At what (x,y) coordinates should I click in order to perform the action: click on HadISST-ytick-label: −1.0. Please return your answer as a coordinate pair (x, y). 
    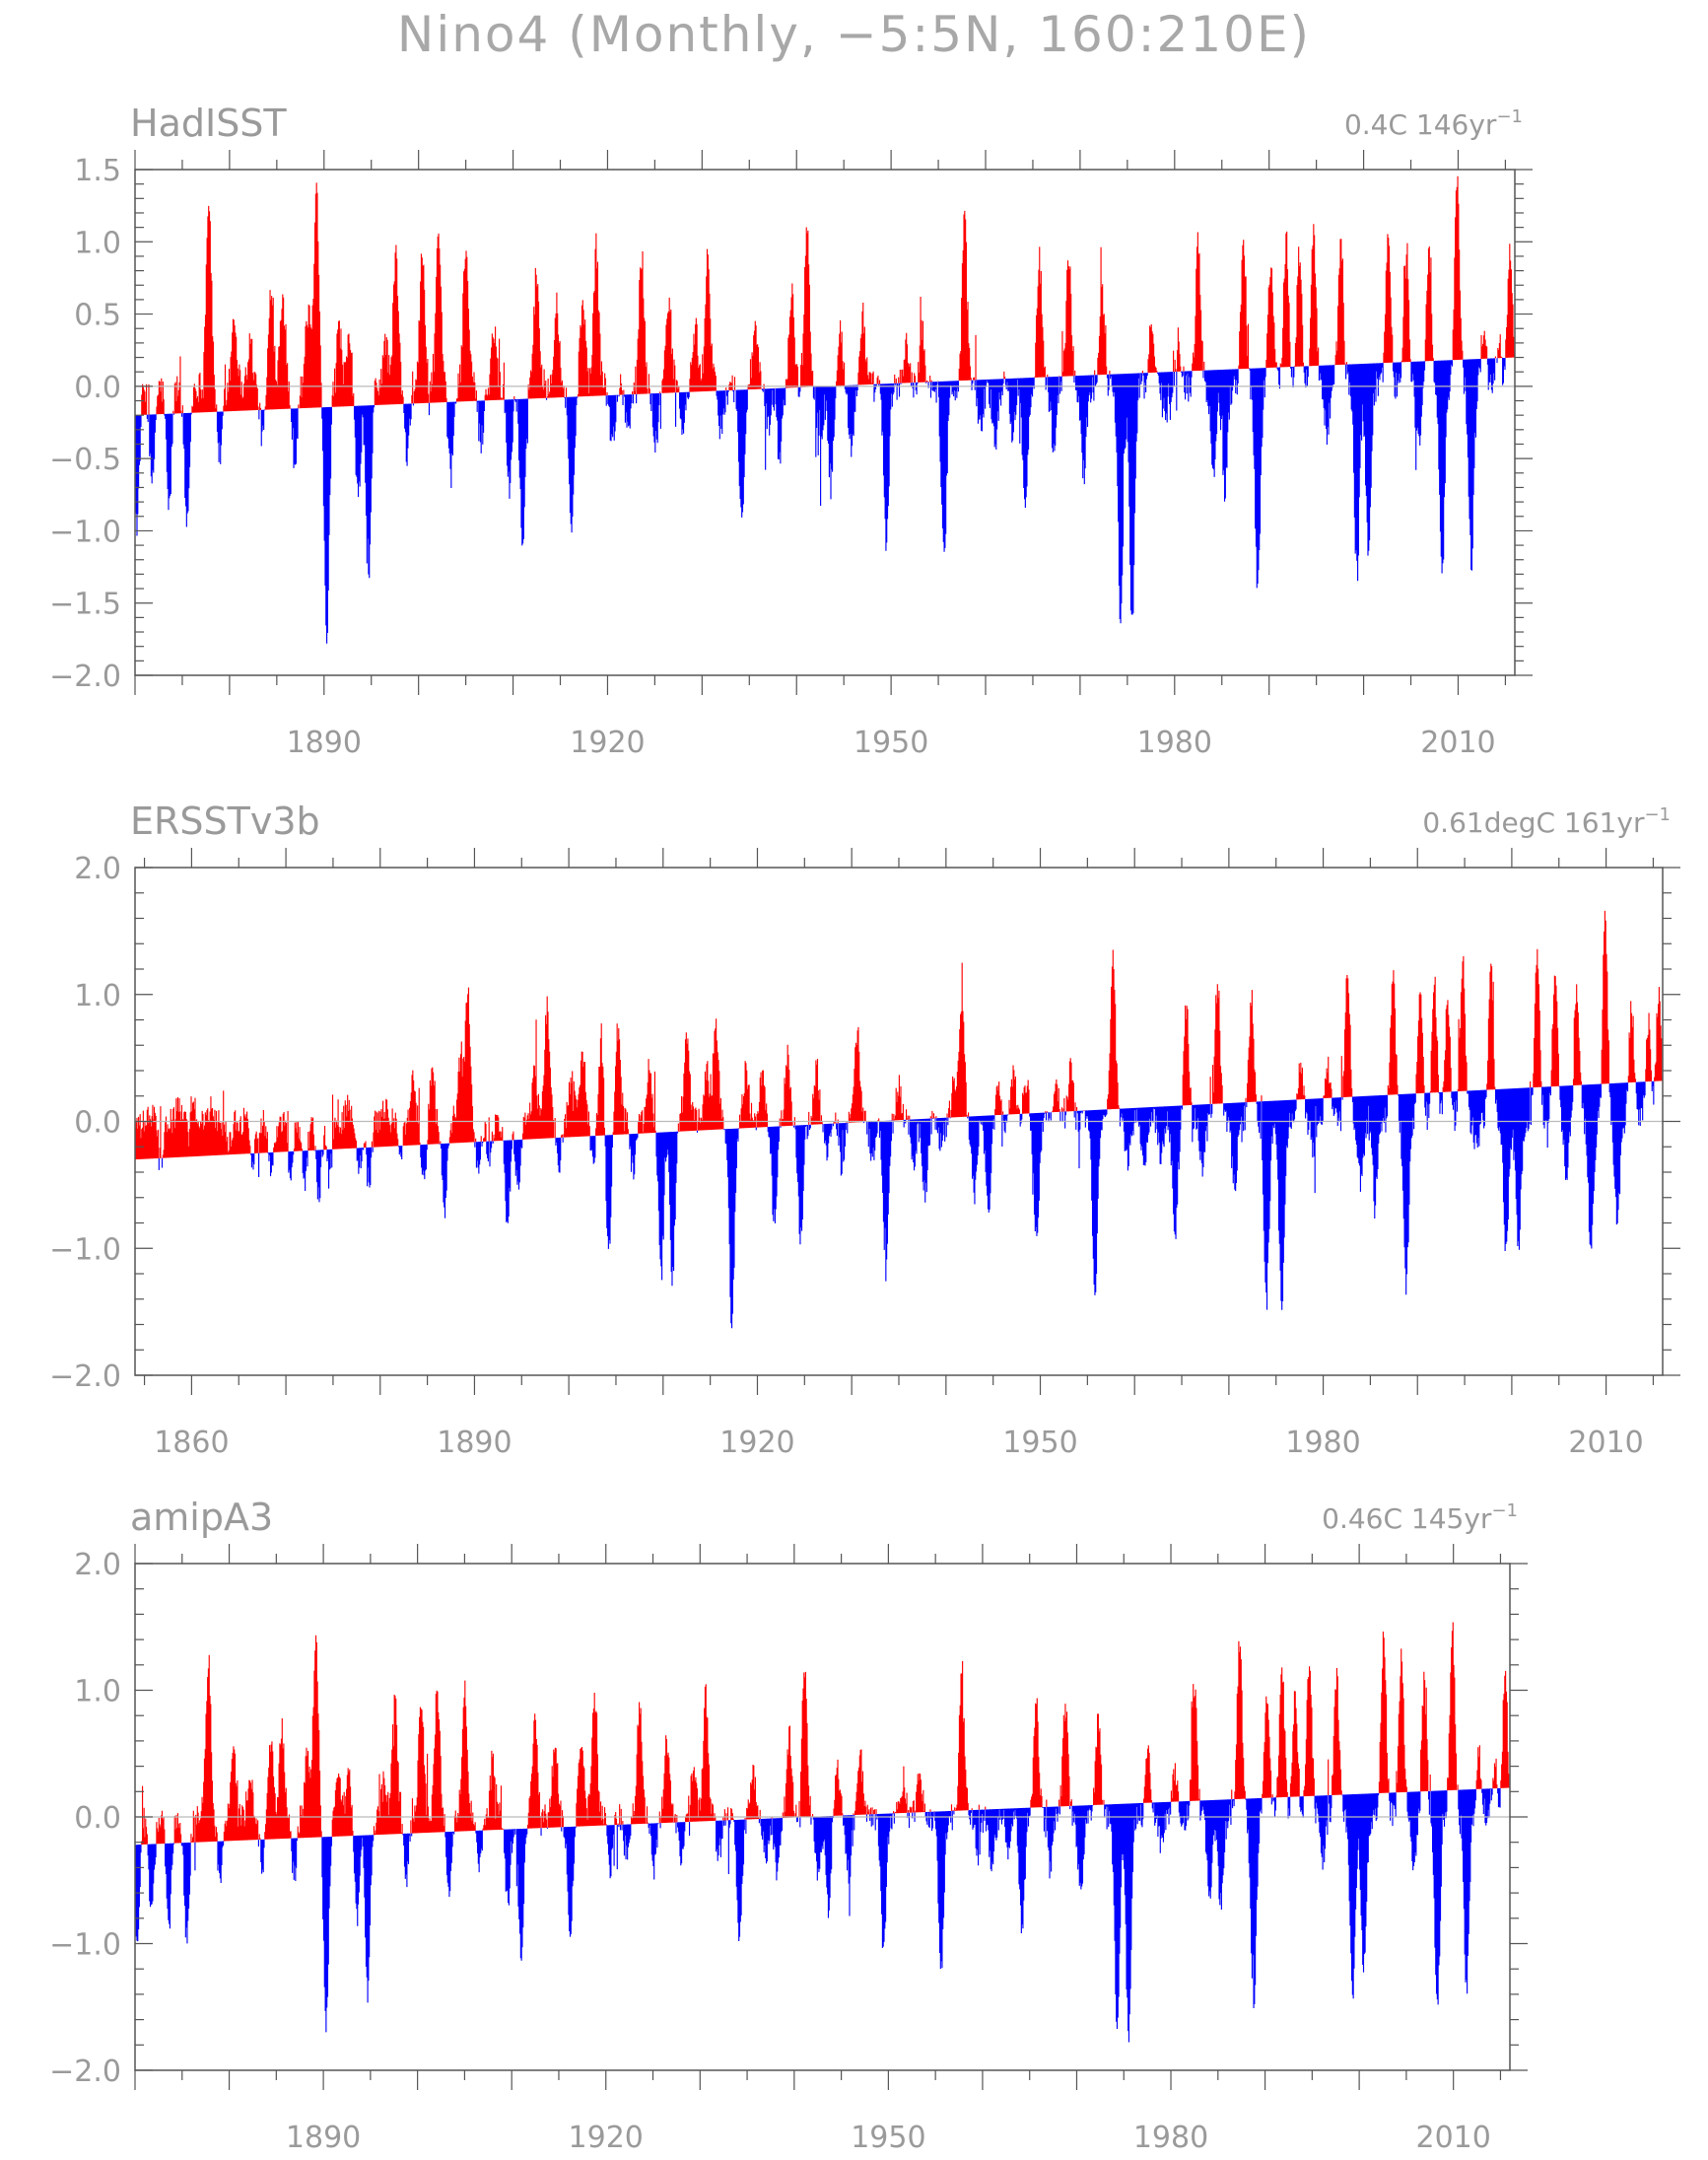
    Looking at the image, I should click on (85, 532).